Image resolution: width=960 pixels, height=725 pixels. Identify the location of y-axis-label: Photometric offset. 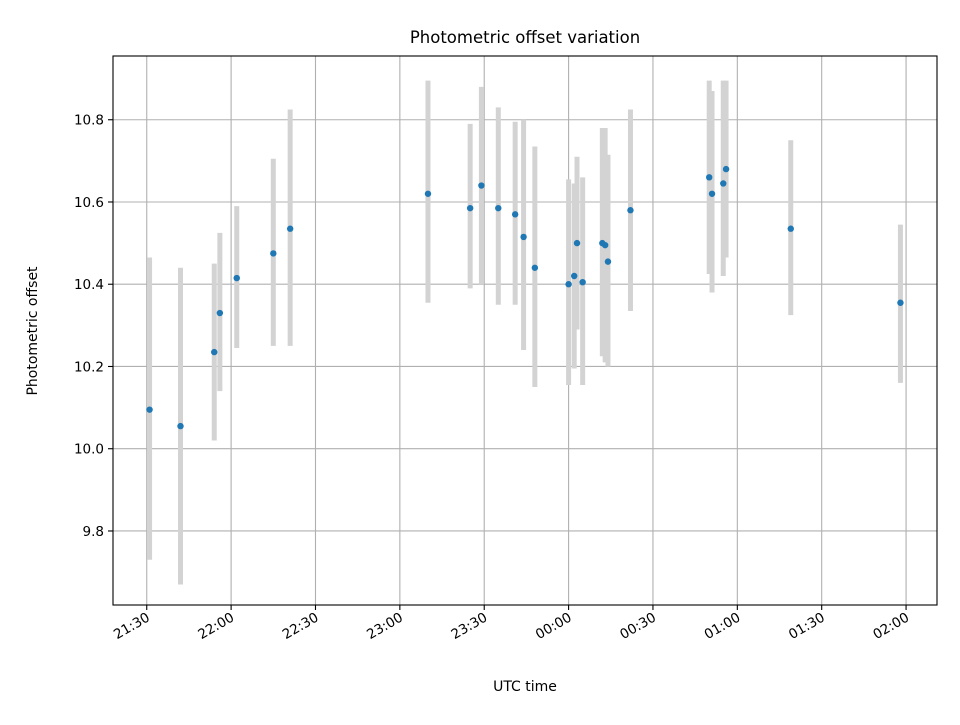
(33, 331).